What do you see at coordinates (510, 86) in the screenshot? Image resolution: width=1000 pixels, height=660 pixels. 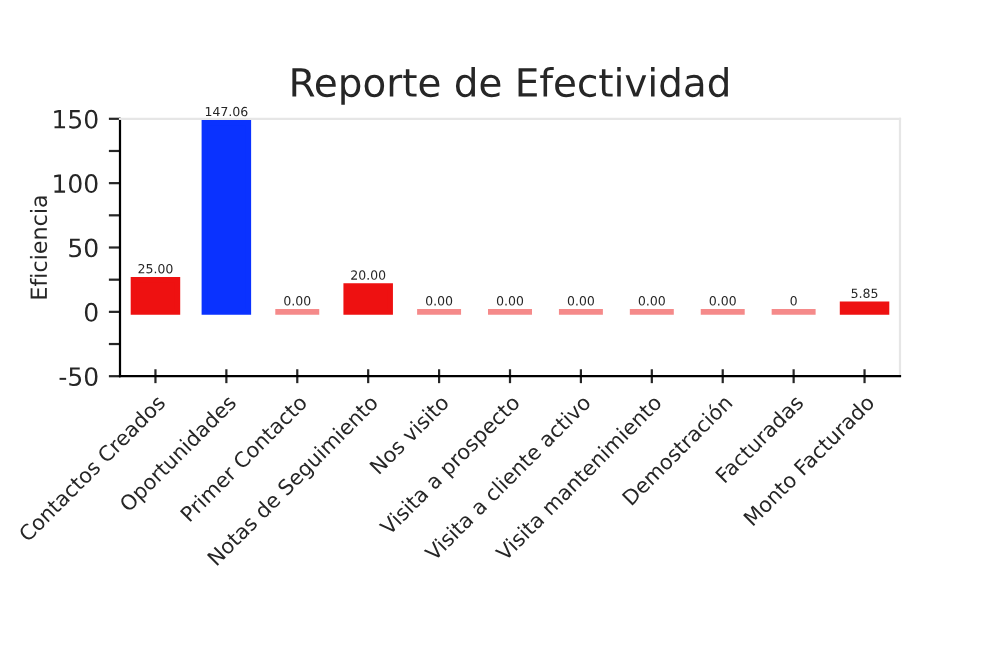 I see `chart-title: Reporte de Efectividad` at bounding box center [510, 86].